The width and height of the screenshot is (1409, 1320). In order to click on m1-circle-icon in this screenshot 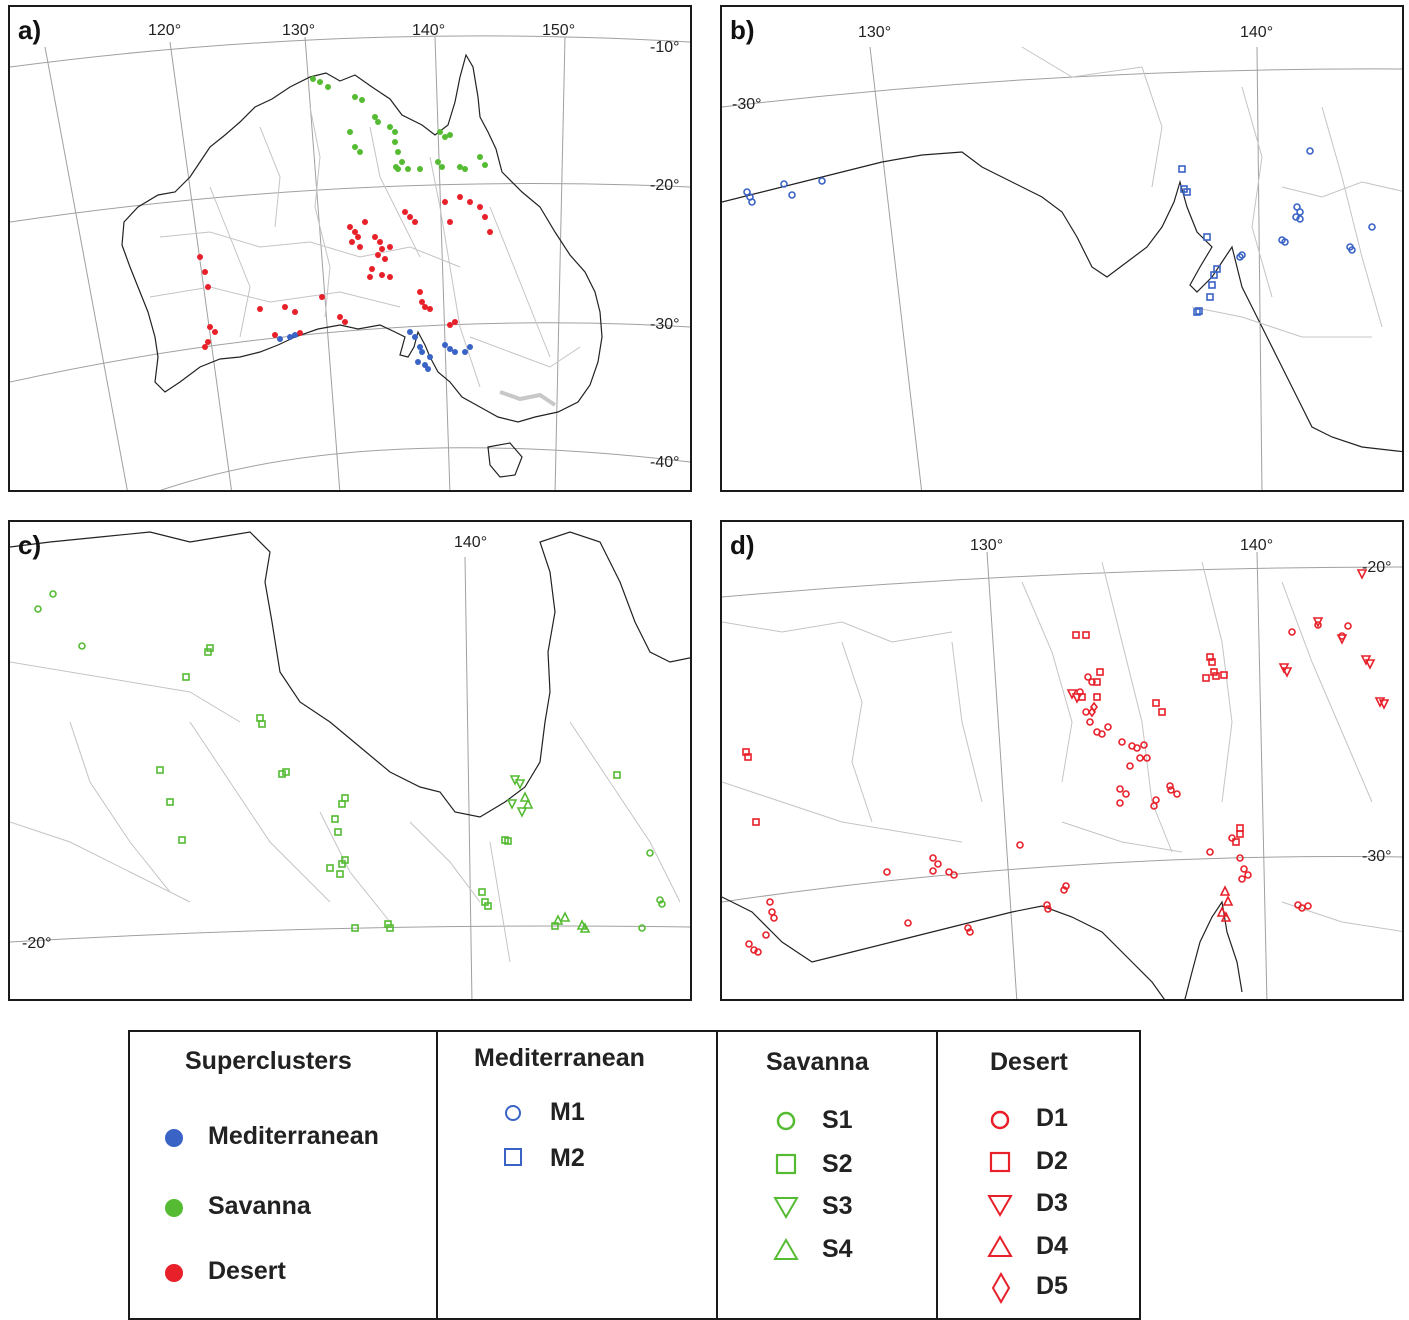, I will do `click(513, 1113)`.